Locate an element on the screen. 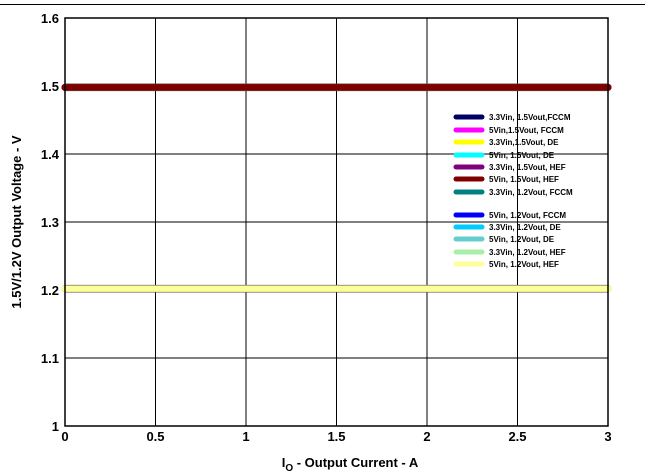 The image size is (645, 472). legend-label: 3.3Vin, 1.2Vout, FCCM is located at coordinates (531, 192).